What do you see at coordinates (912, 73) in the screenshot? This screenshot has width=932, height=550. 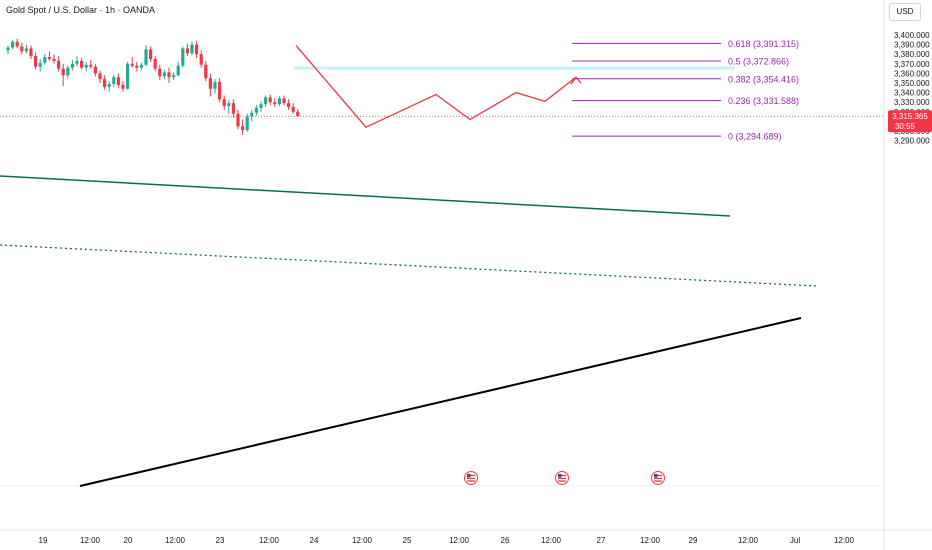 I see `price-tick-label: 3,360.000` at bounding box center [912, 73].